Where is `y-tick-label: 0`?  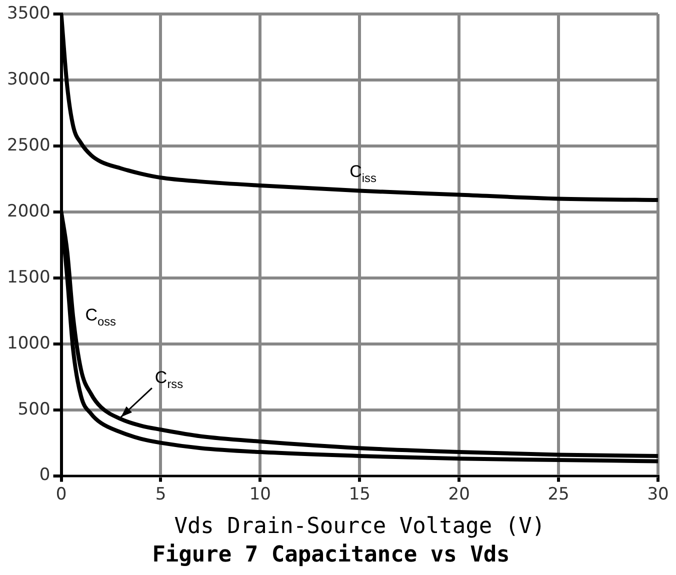
y-tick-label: 0 is located at coordinates (44, 475).